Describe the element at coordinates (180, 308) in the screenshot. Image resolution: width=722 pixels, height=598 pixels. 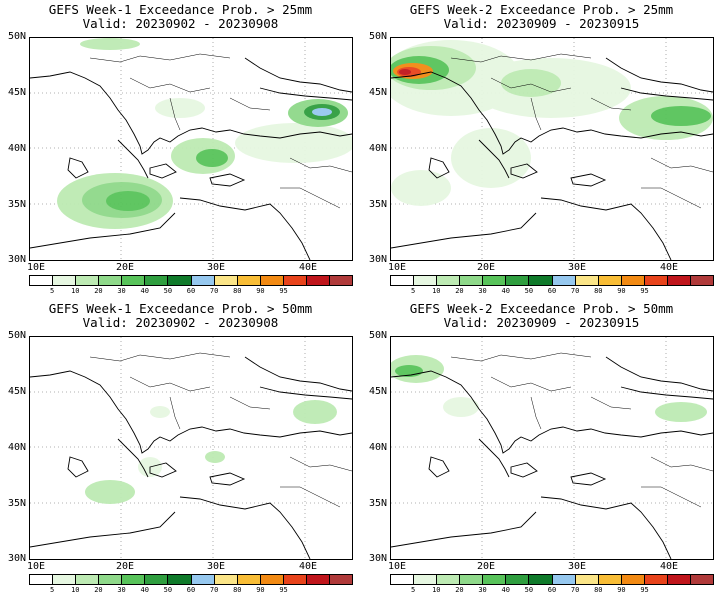
I see `panel-title: GEFS Week-1 Exceedance Prob. > 50mm` at that location.